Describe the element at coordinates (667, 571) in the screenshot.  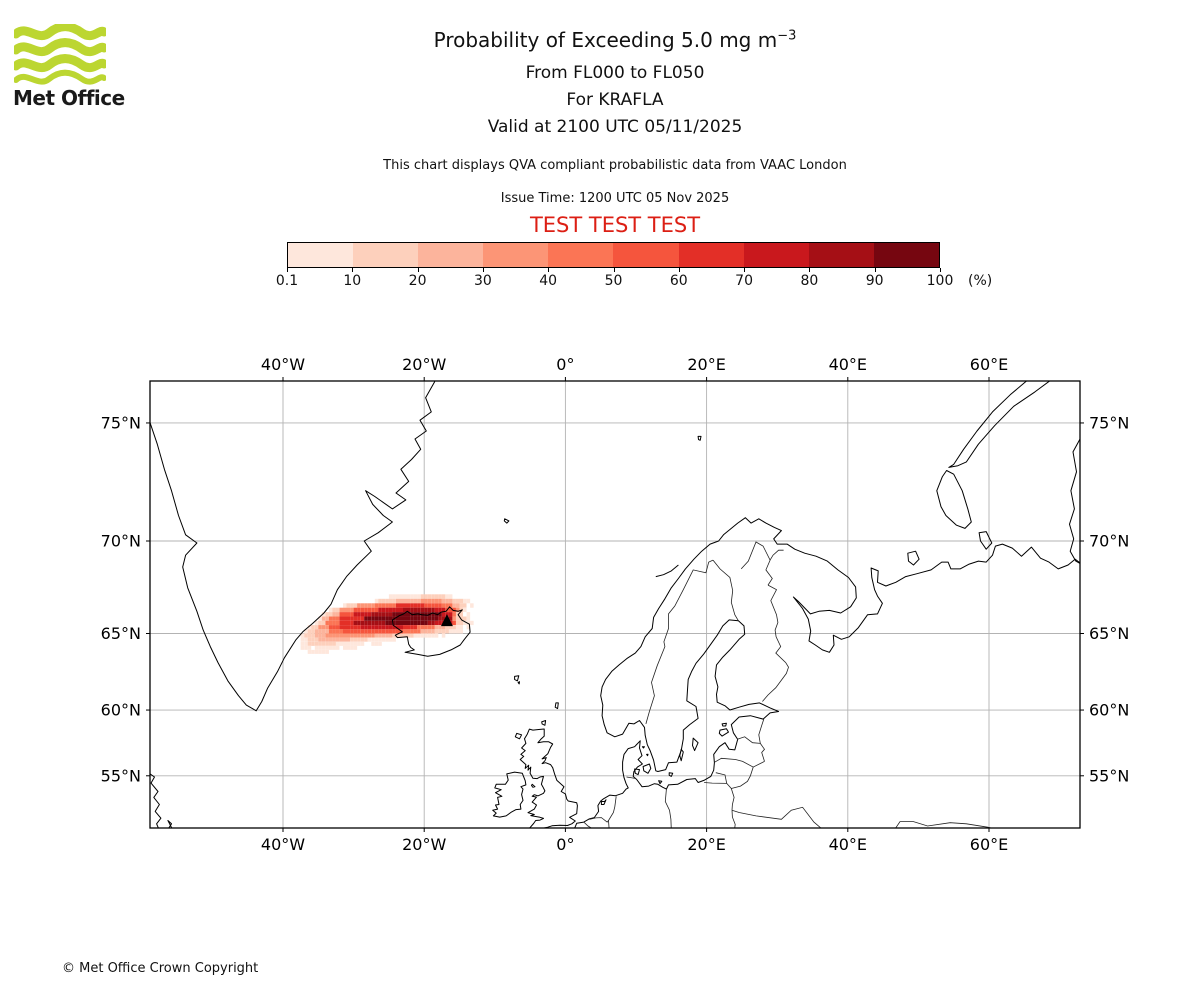
I see `coast-lofoten` at that location.